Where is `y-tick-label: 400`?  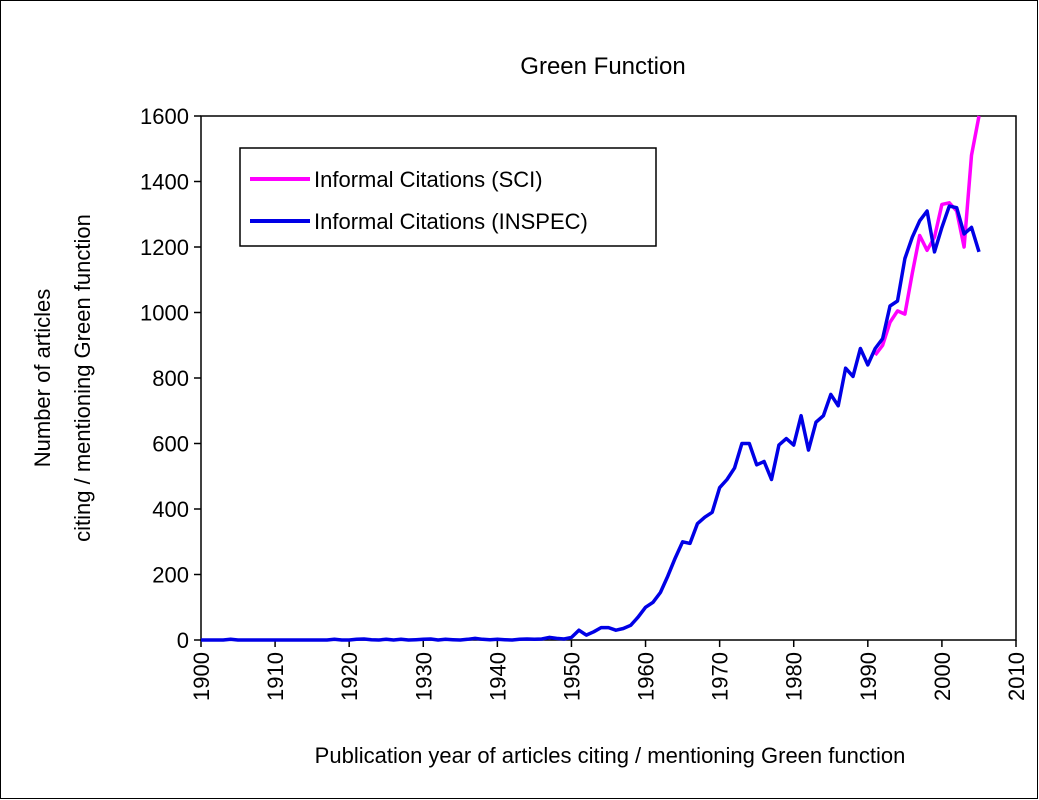 y-tick-label: 400 is located at coordinates (170, 509).